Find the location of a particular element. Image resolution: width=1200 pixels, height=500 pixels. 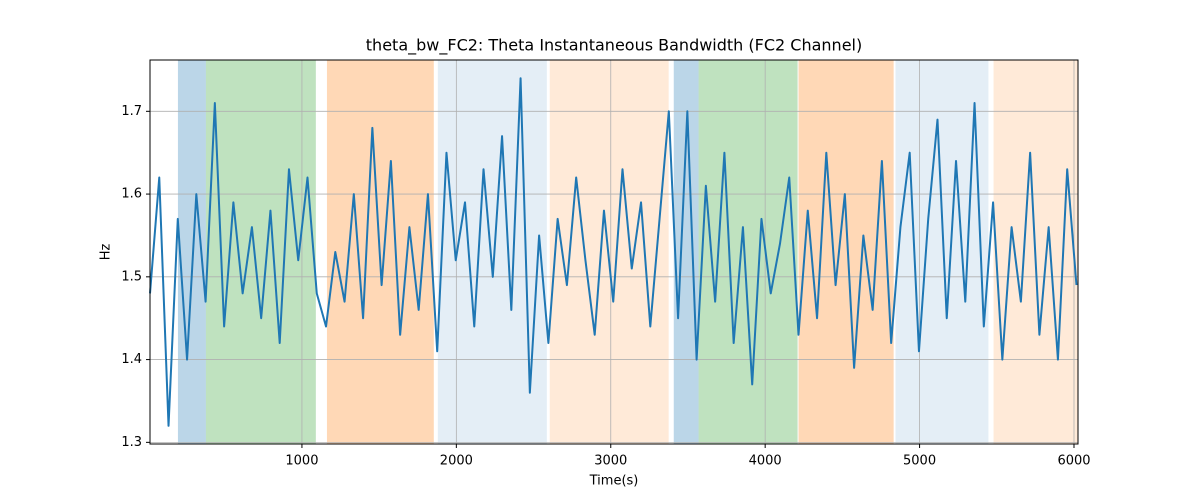

y-tick-label: 1.5 is located at coordinates (131, 276).